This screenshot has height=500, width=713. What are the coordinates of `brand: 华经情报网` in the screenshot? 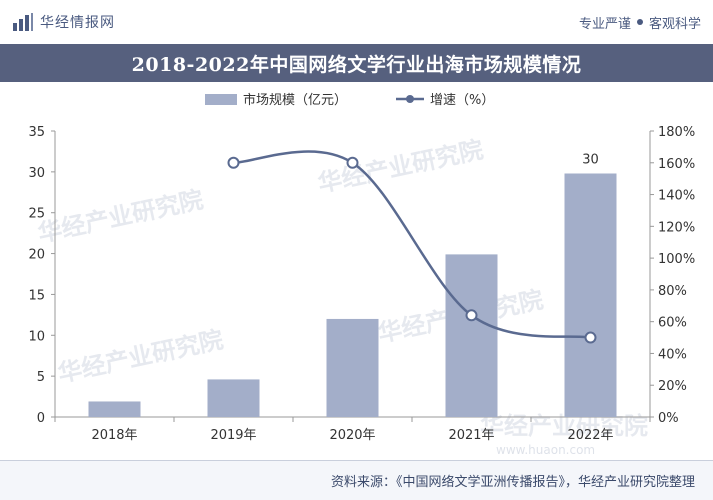 It's located at (63, 22).